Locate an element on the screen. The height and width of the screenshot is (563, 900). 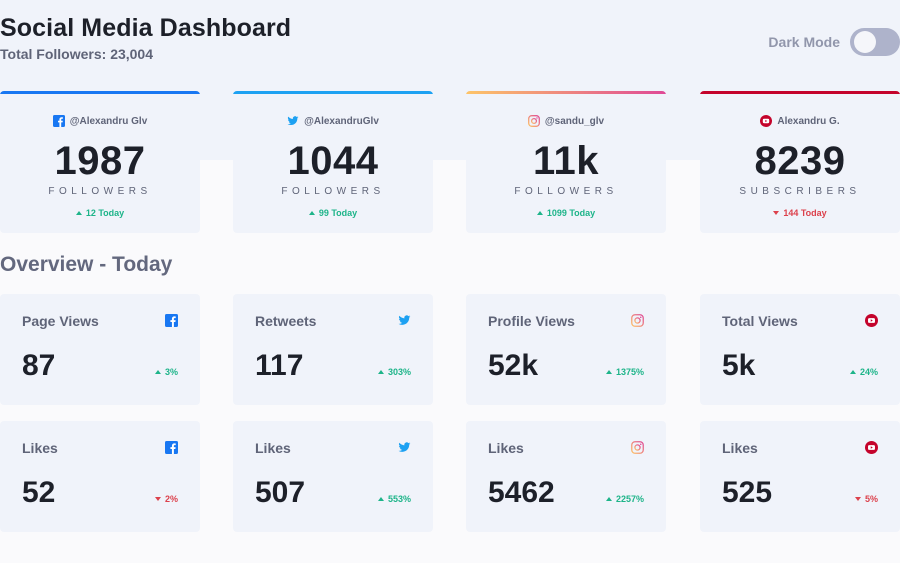
percent-change-text: 3% is located at coordinates (171, 372).